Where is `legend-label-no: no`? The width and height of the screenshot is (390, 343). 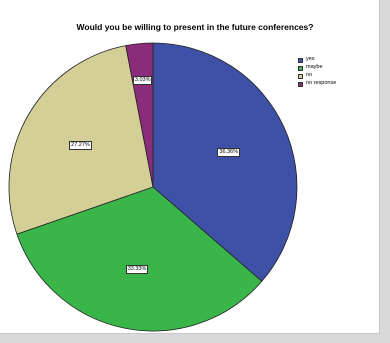
legend-label-no: no is located at coordinates (309, 75).